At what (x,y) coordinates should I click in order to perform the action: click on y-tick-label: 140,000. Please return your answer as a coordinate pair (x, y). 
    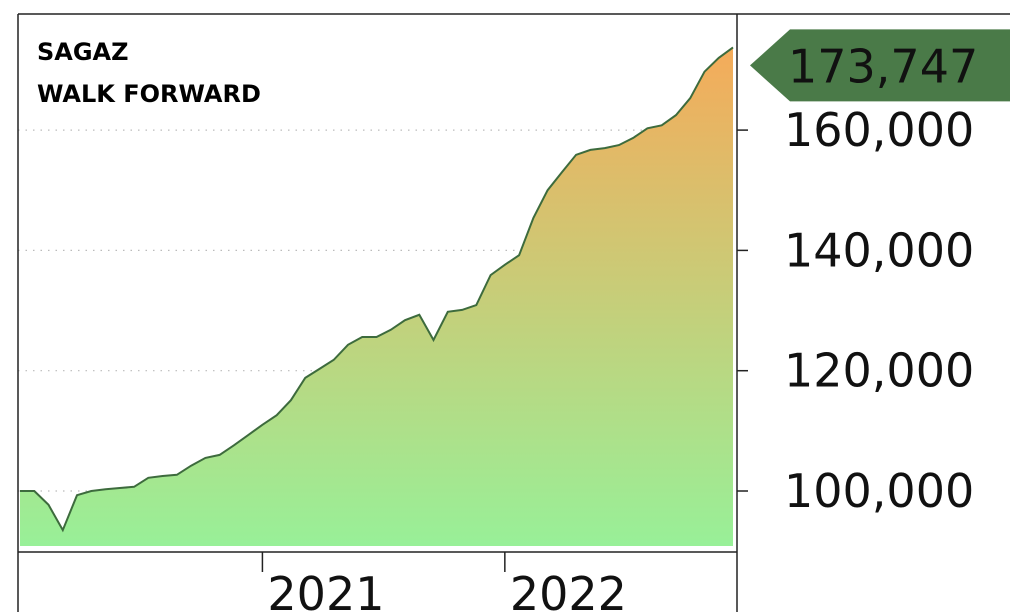
    Looking at the image, I should click on (879, 250).